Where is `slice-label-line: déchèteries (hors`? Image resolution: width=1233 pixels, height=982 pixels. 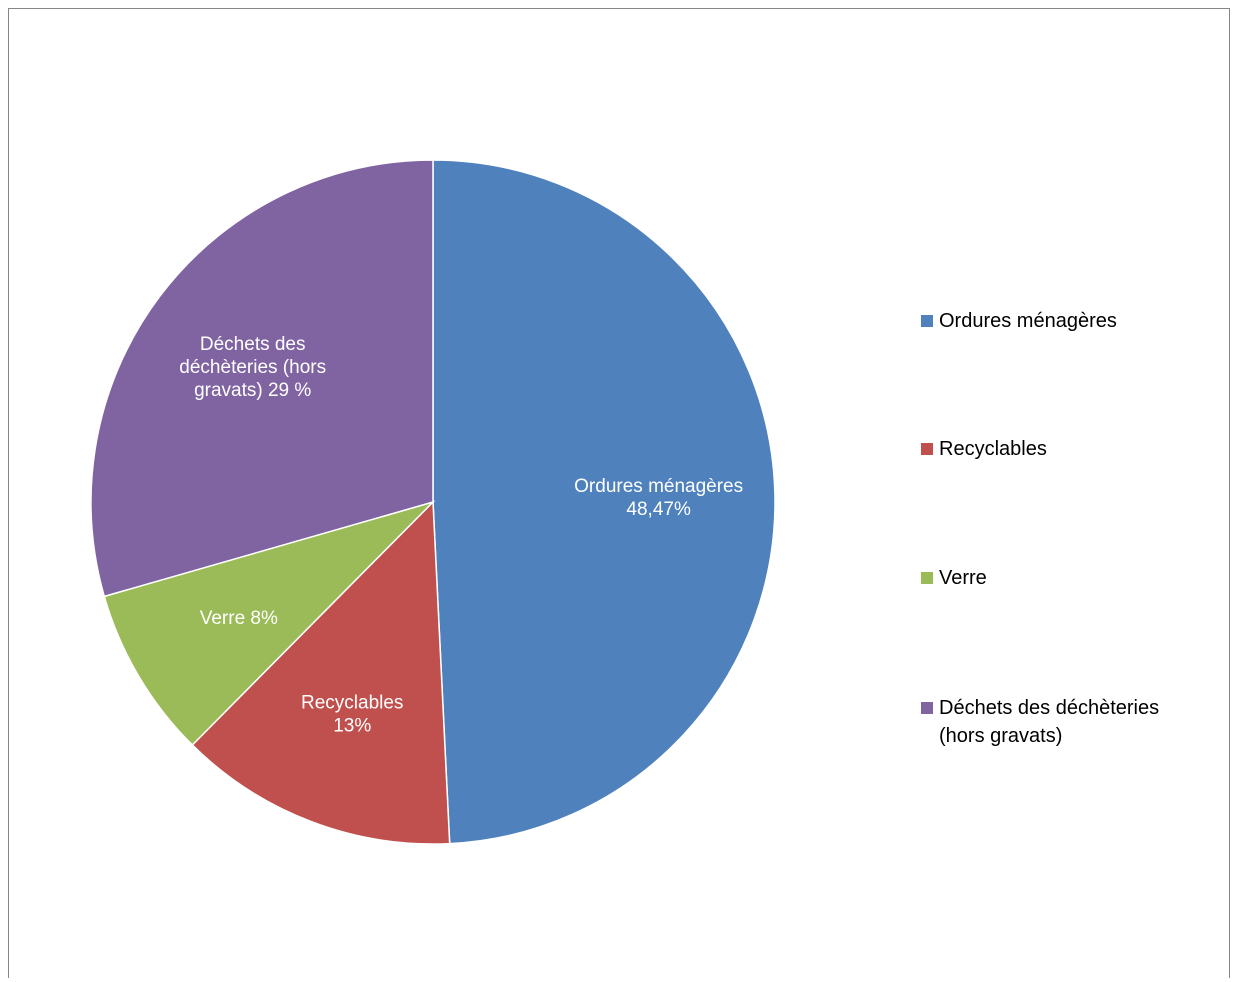
slice-label-line: déchèteries (hors is located at coordinates (252, 367).